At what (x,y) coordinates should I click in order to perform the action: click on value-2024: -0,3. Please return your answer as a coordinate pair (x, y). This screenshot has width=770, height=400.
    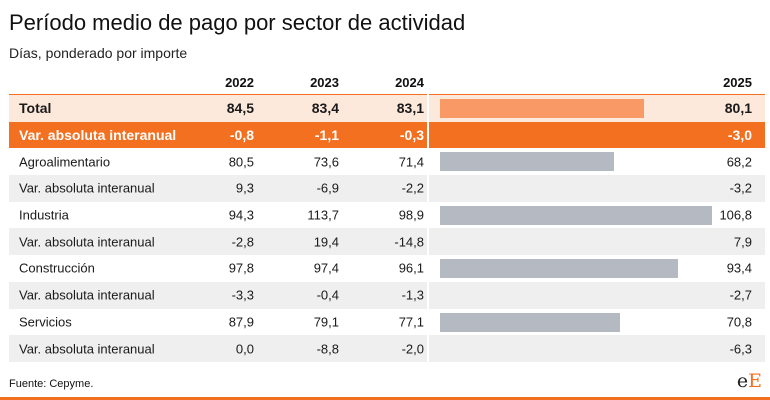
    Looking at the image, I should click on (411, 135).